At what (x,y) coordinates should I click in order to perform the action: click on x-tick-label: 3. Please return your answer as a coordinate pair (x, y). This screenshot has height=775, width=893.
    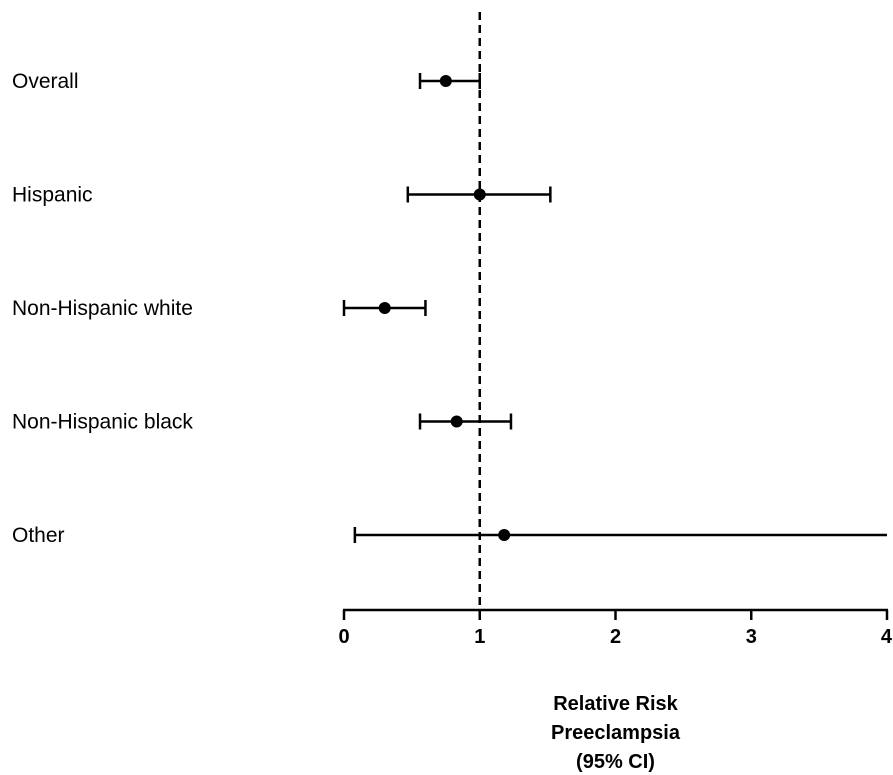
    Looking at the image, I should click on (751, 637).